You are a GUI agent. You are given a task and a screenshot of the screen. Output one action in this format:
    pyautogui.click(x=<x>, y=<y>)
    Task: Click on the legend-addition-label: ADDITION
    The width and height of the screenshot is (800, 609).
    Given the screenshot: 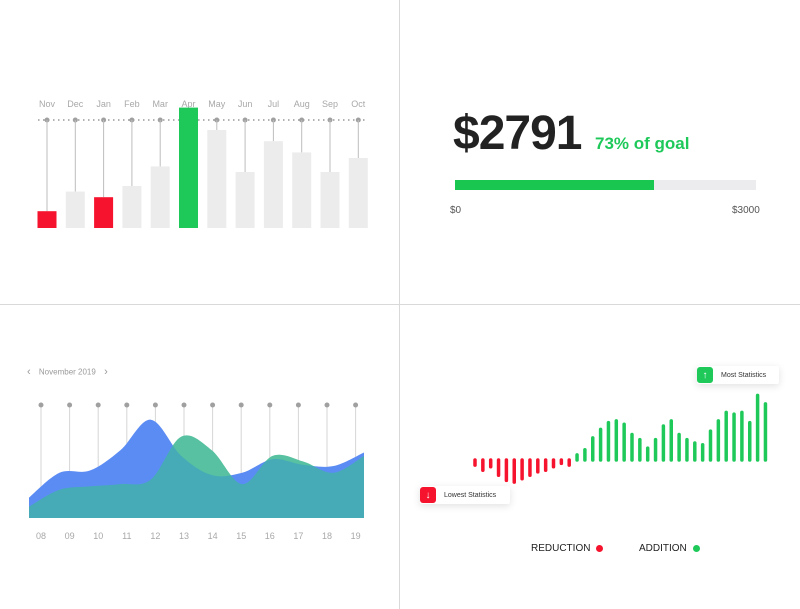 What is the action you would take?
    pyautogui.click(x=663, y=548)
    